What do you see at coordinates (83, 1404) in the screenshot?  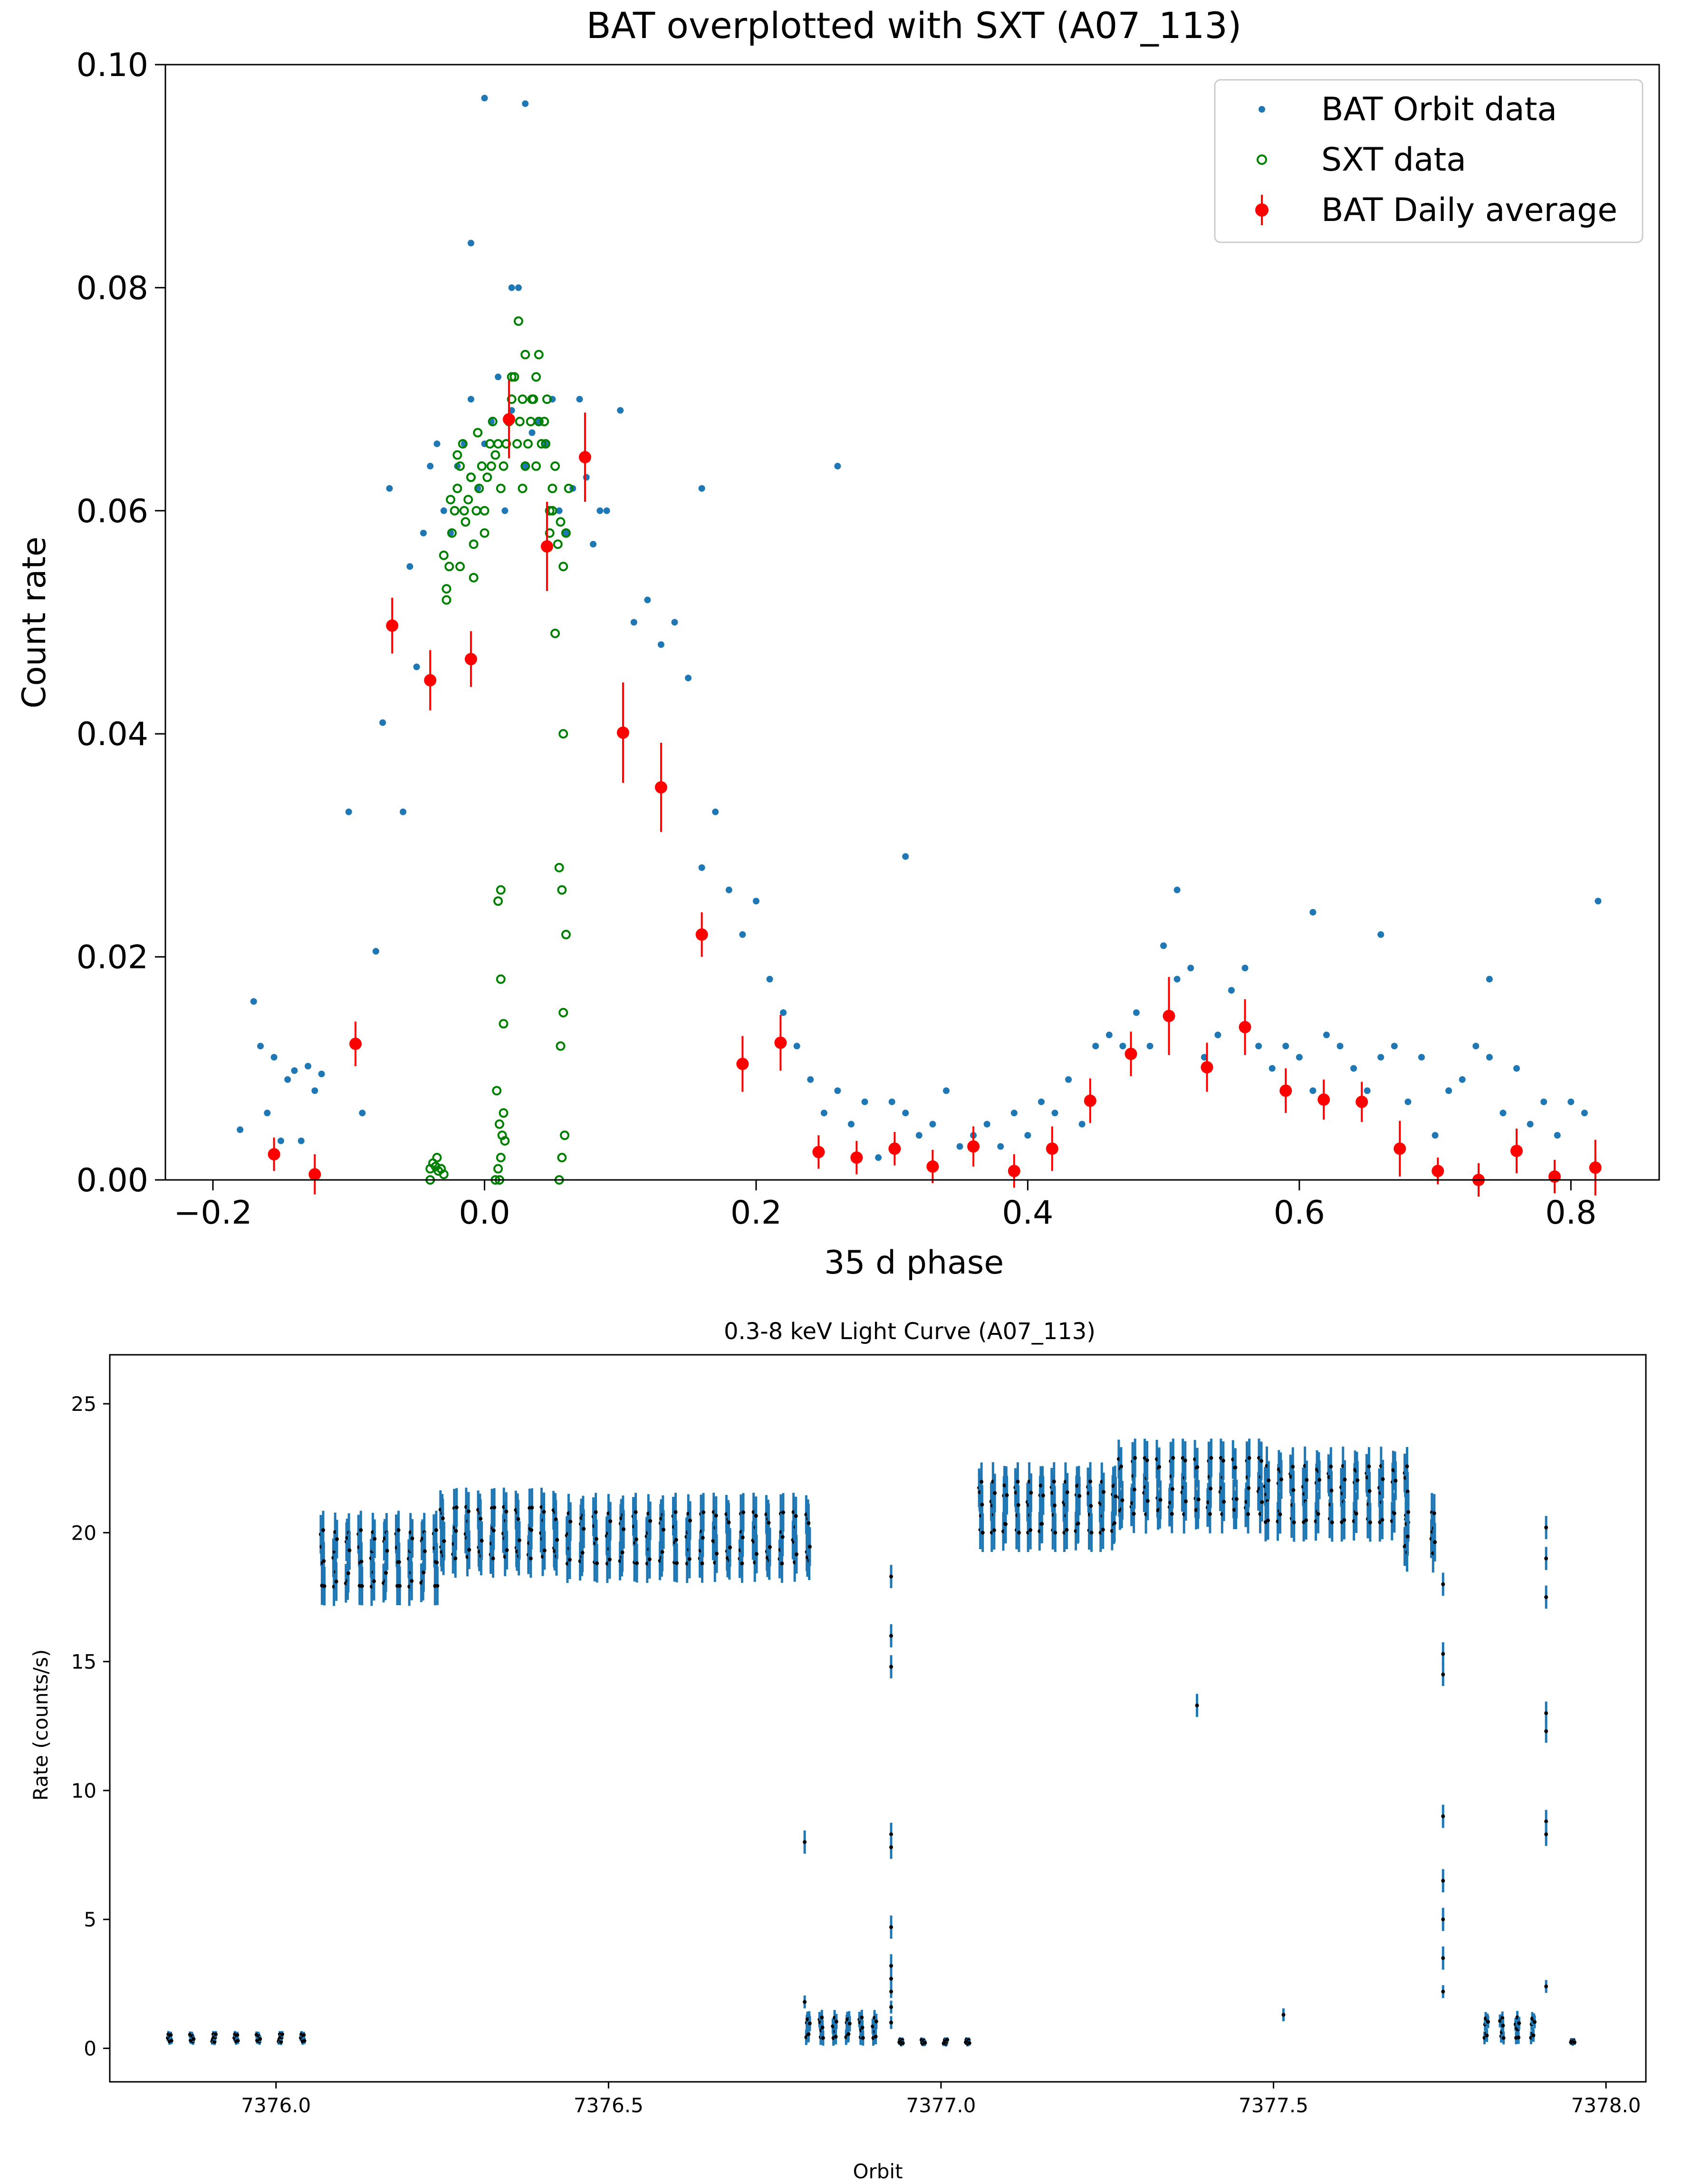 I see `chart2-y-tick-label: 25` at bounding box center [83, 1404].